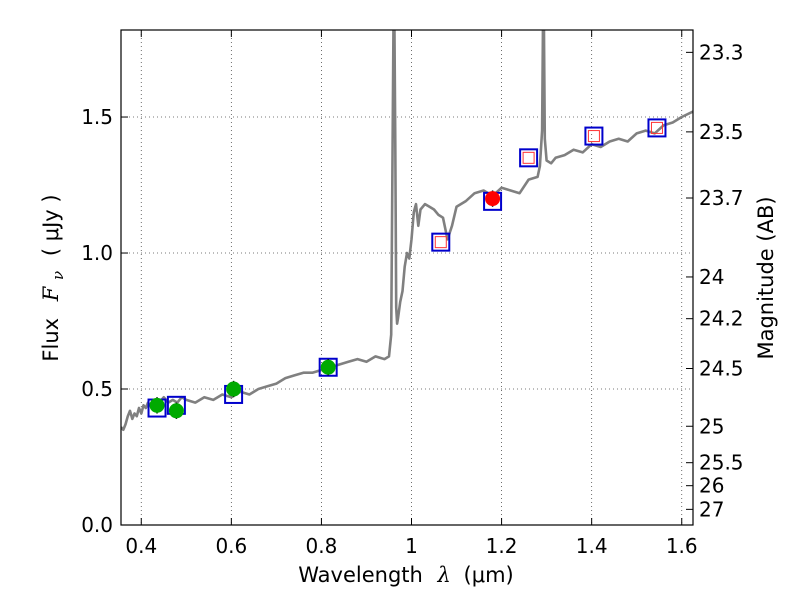 Image resolution: width=800 pixels, height=600 pixels. Describe the element at coordinates (721, 198) in the screenshot. I see `mag-tick-label: 23.7` at that location.